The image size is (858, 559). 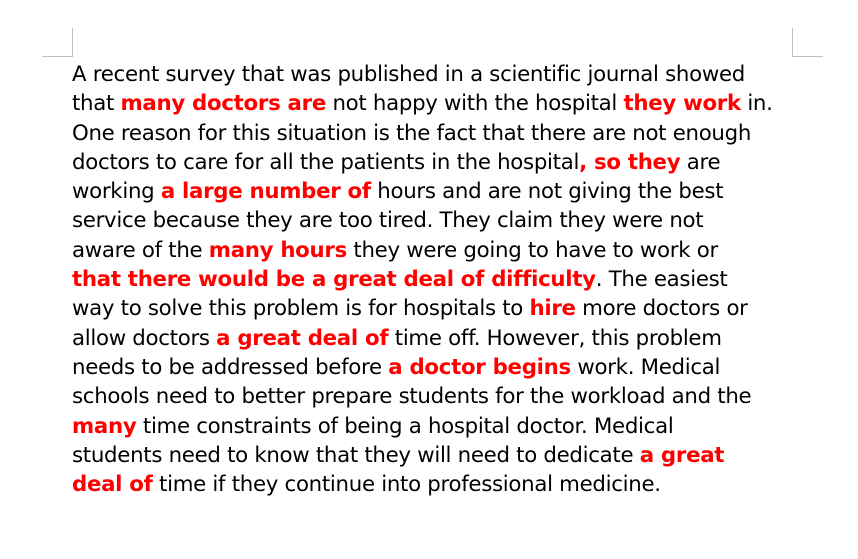 I want to click on highlighted-phrase: a great, so click(x=682, y=455).